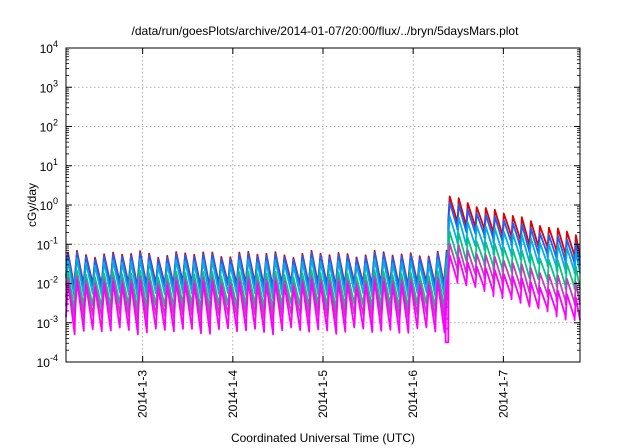 Image resolution: width=640 pixels, height=448 pixels. Describe the element at coordinates (49, 86) in the screenshot. I see `y-tick-label: 10³` at that location.